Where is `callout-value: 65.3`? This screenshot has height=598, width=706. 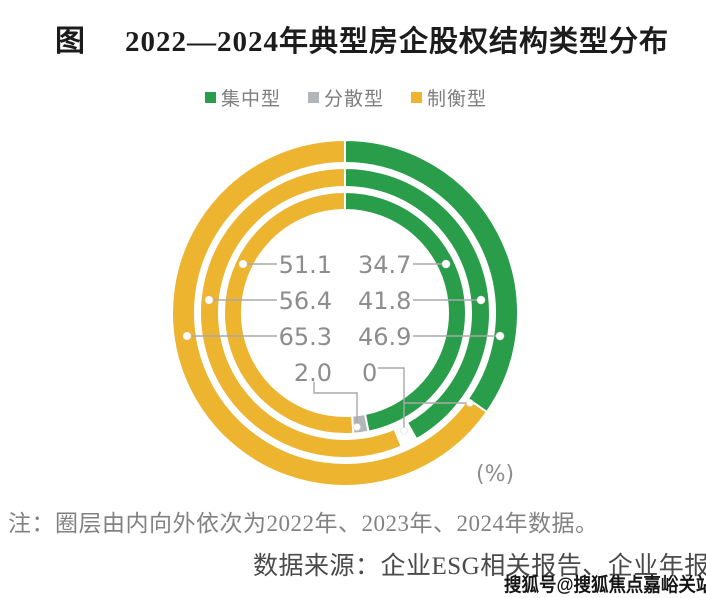
callout-value: 65.3 is located at coordinates (305, 337).